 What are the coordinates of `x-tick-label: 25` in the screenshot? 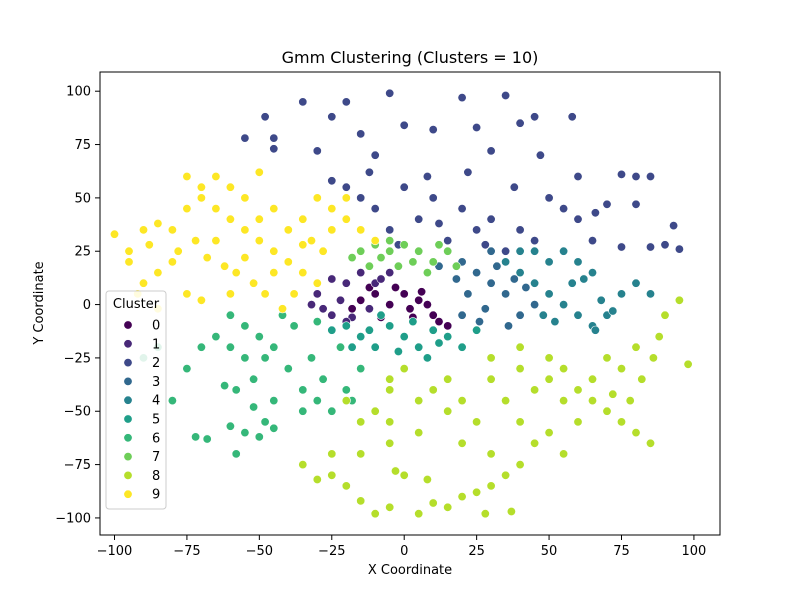 It's located at (476, 551).